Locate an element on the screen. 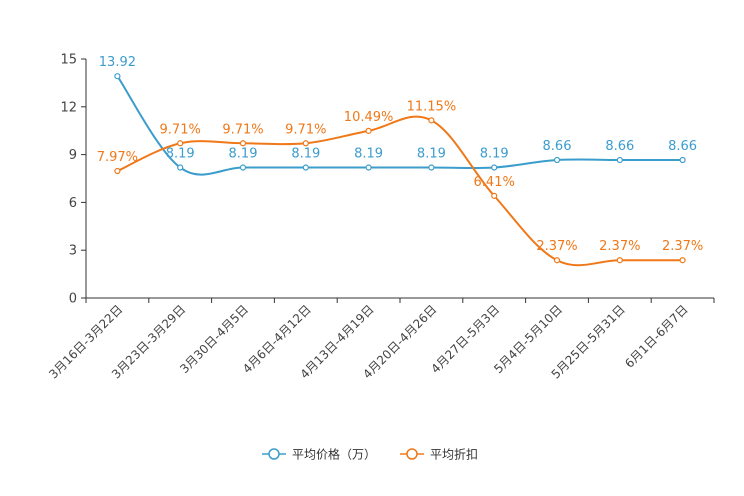  legend-item-discount: 平均折扣 is located at coordinates (439, 454).